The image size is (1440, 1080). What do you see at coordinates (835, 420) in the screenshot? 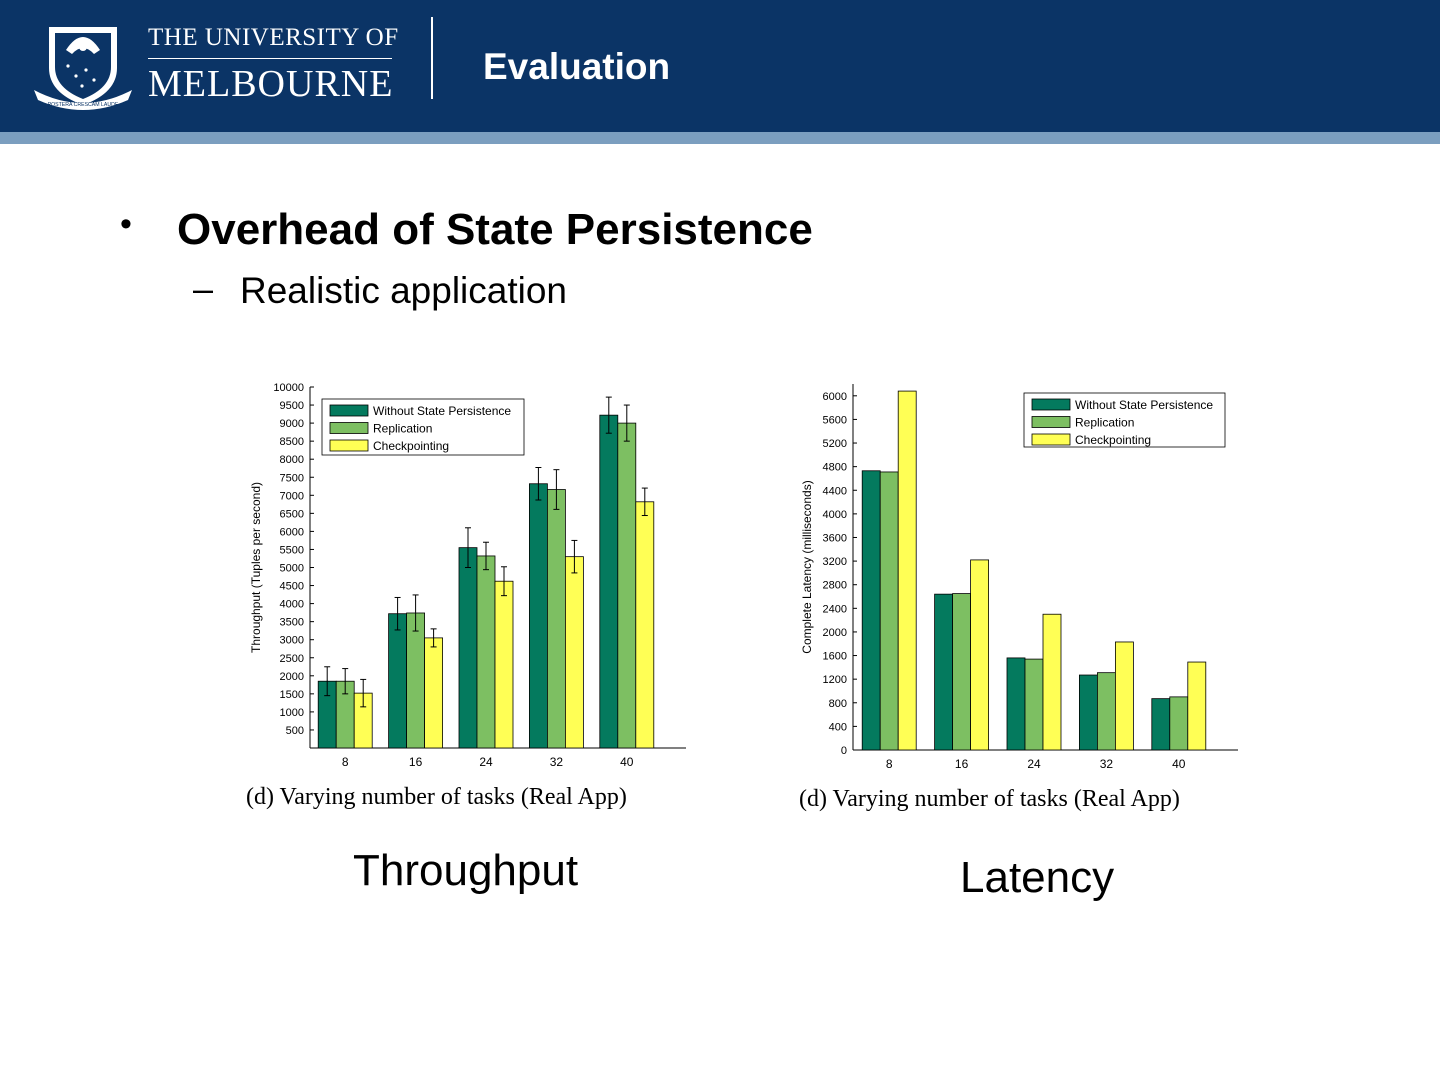
I see `y-tick-label: 5600` at bounding box center [835, 420].